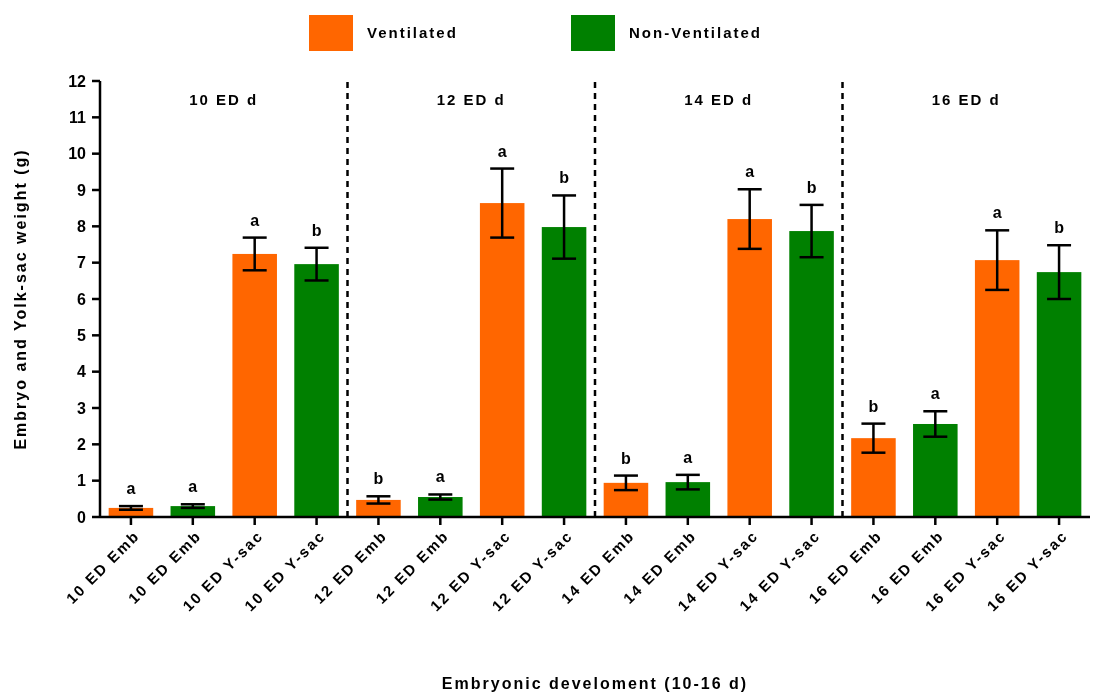  What do you see at coordinates (966, 99) in the screenshot?
I see `annotation: 16 ED d` at bounding box center [966, 99].